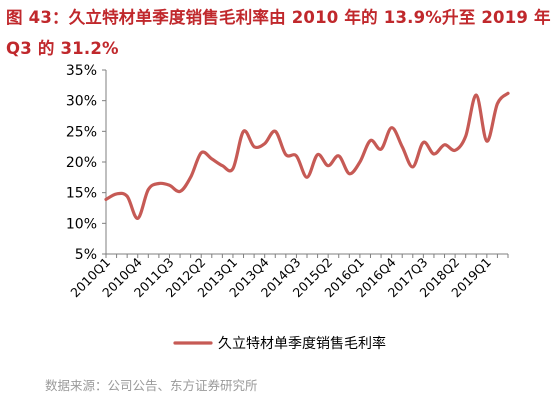 The height and width of the screenshot is (400, 554). Describe the element at coordinates (81, 224) in the screenshot. I see `y-tick-label: 10%` at that location.